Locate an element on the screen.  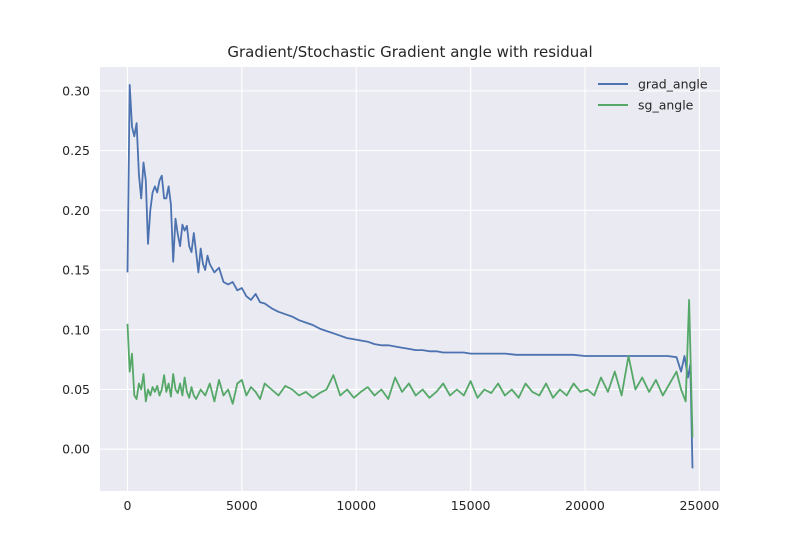
x-tick-label: 0 is located at coordinates (127, 505).